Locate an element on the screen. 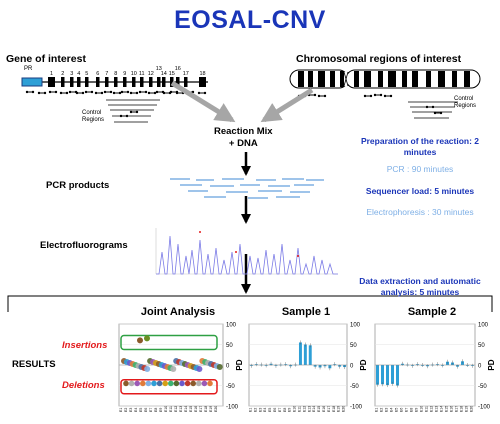  x-tick-label: E20 is located at coordinates (472, 409).